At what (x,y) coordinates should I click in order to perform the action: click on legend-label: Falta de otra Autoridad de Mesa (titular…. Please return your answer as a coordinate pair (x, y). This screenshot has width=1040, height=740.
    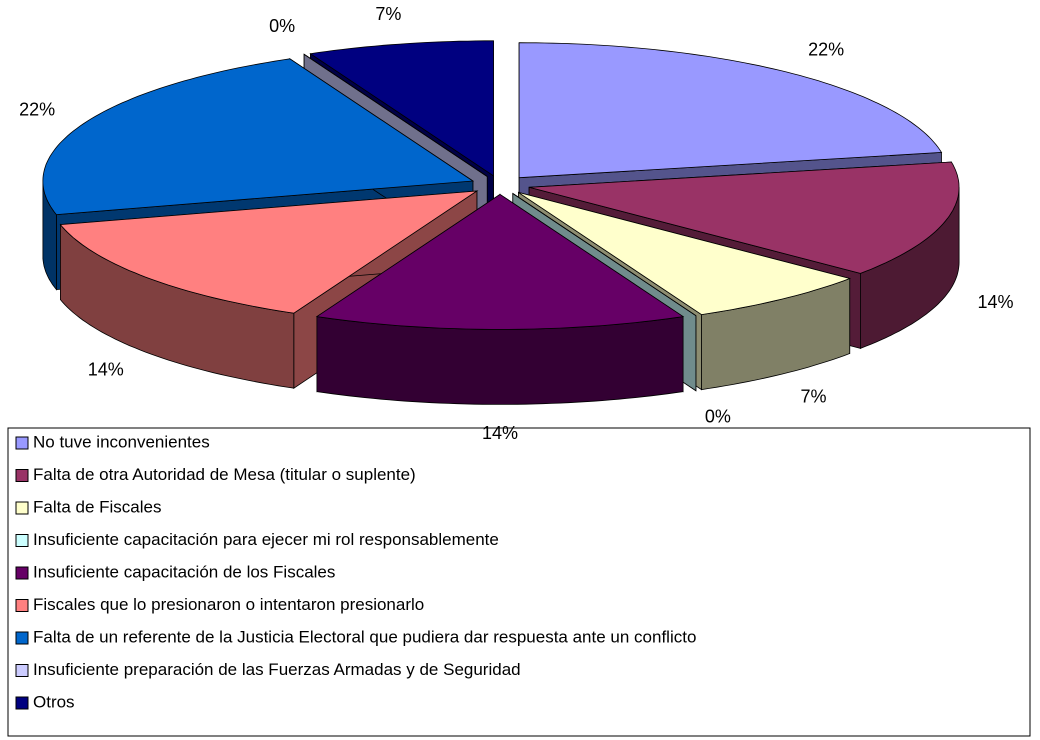
    Looking at the image, I should click on (224, 474).